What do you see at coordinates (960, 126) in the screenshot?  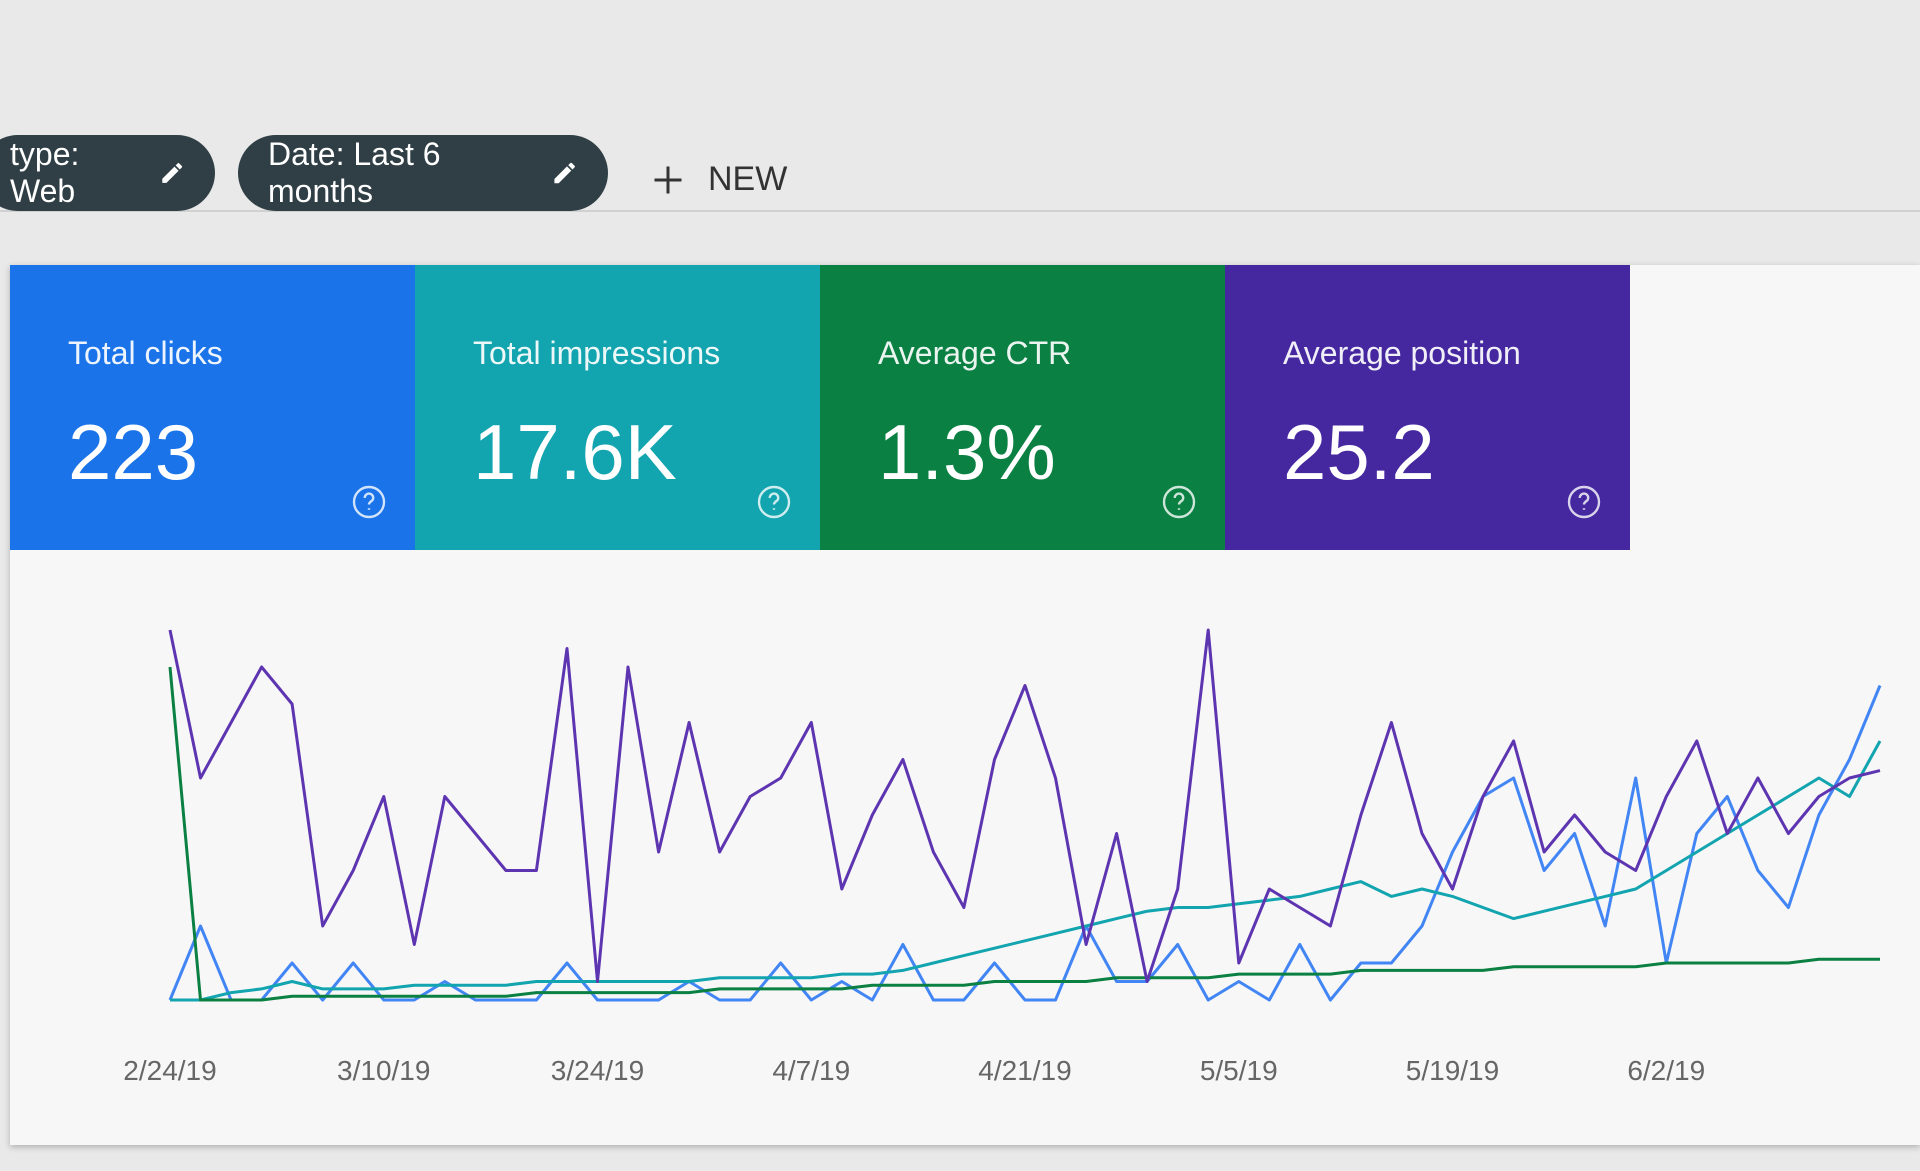 I see `filter-bar: type: Web Date: Last 6 months NEW` at bounding box center [960, 126].